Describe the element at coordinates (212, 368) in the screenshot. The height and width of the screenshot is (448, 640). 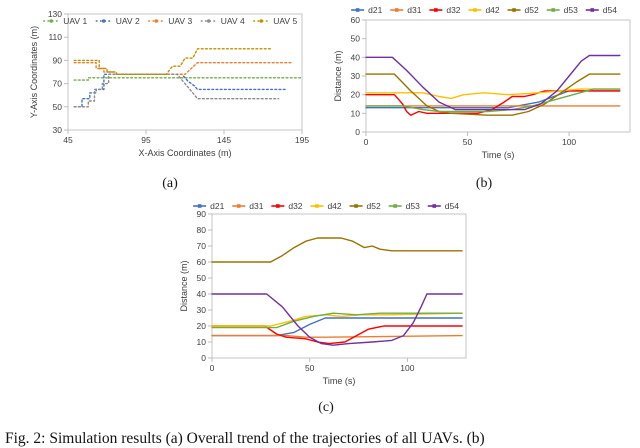
I see `x-tick-label: 0` at that location.